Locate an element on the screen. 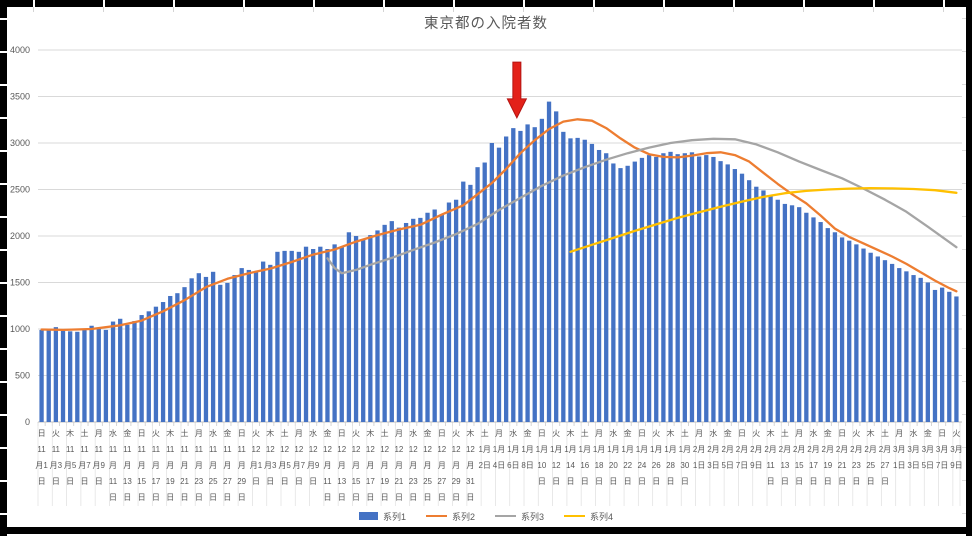  x-axis-tick-label: 5日 is located at coordinates (727, 465).